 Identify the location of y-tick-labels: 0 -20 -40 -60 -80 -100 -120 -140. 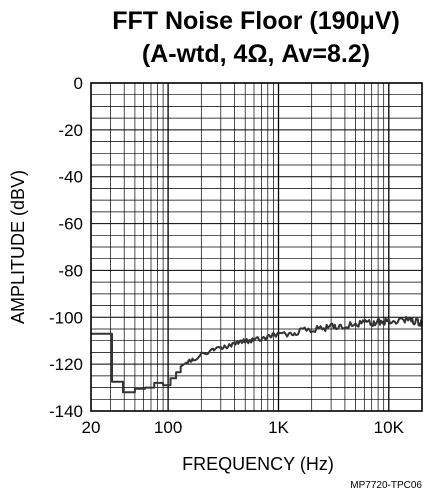
(66, 247).